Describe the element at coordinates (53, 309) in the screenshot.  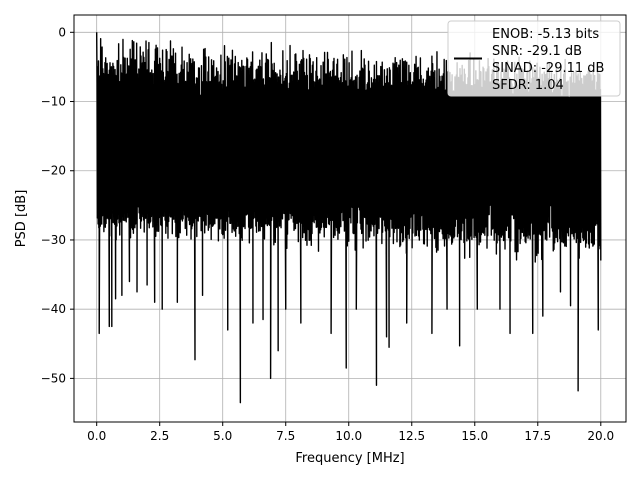
I see `y-tick-label: −40` at that location.